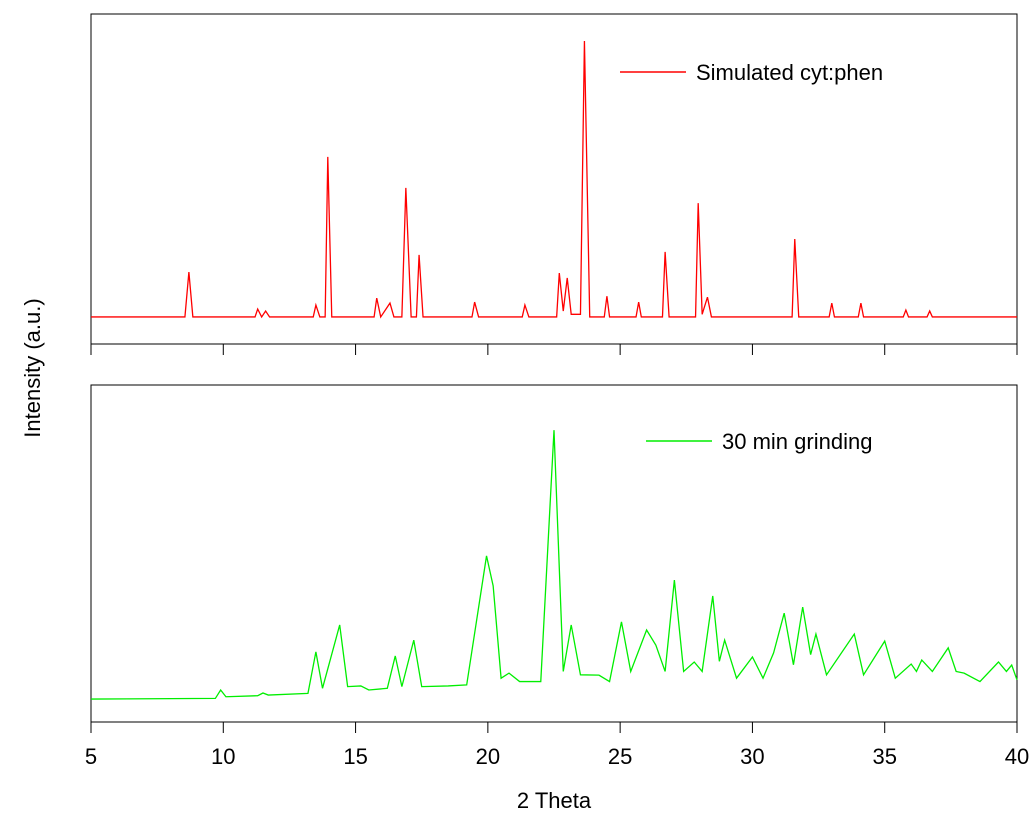 This screenshot has height=823, width=1035. What do you see at coordinates (488, 756) in the screenshot?
I see `x-tick-label: 20` at bounding box center [488, 756].